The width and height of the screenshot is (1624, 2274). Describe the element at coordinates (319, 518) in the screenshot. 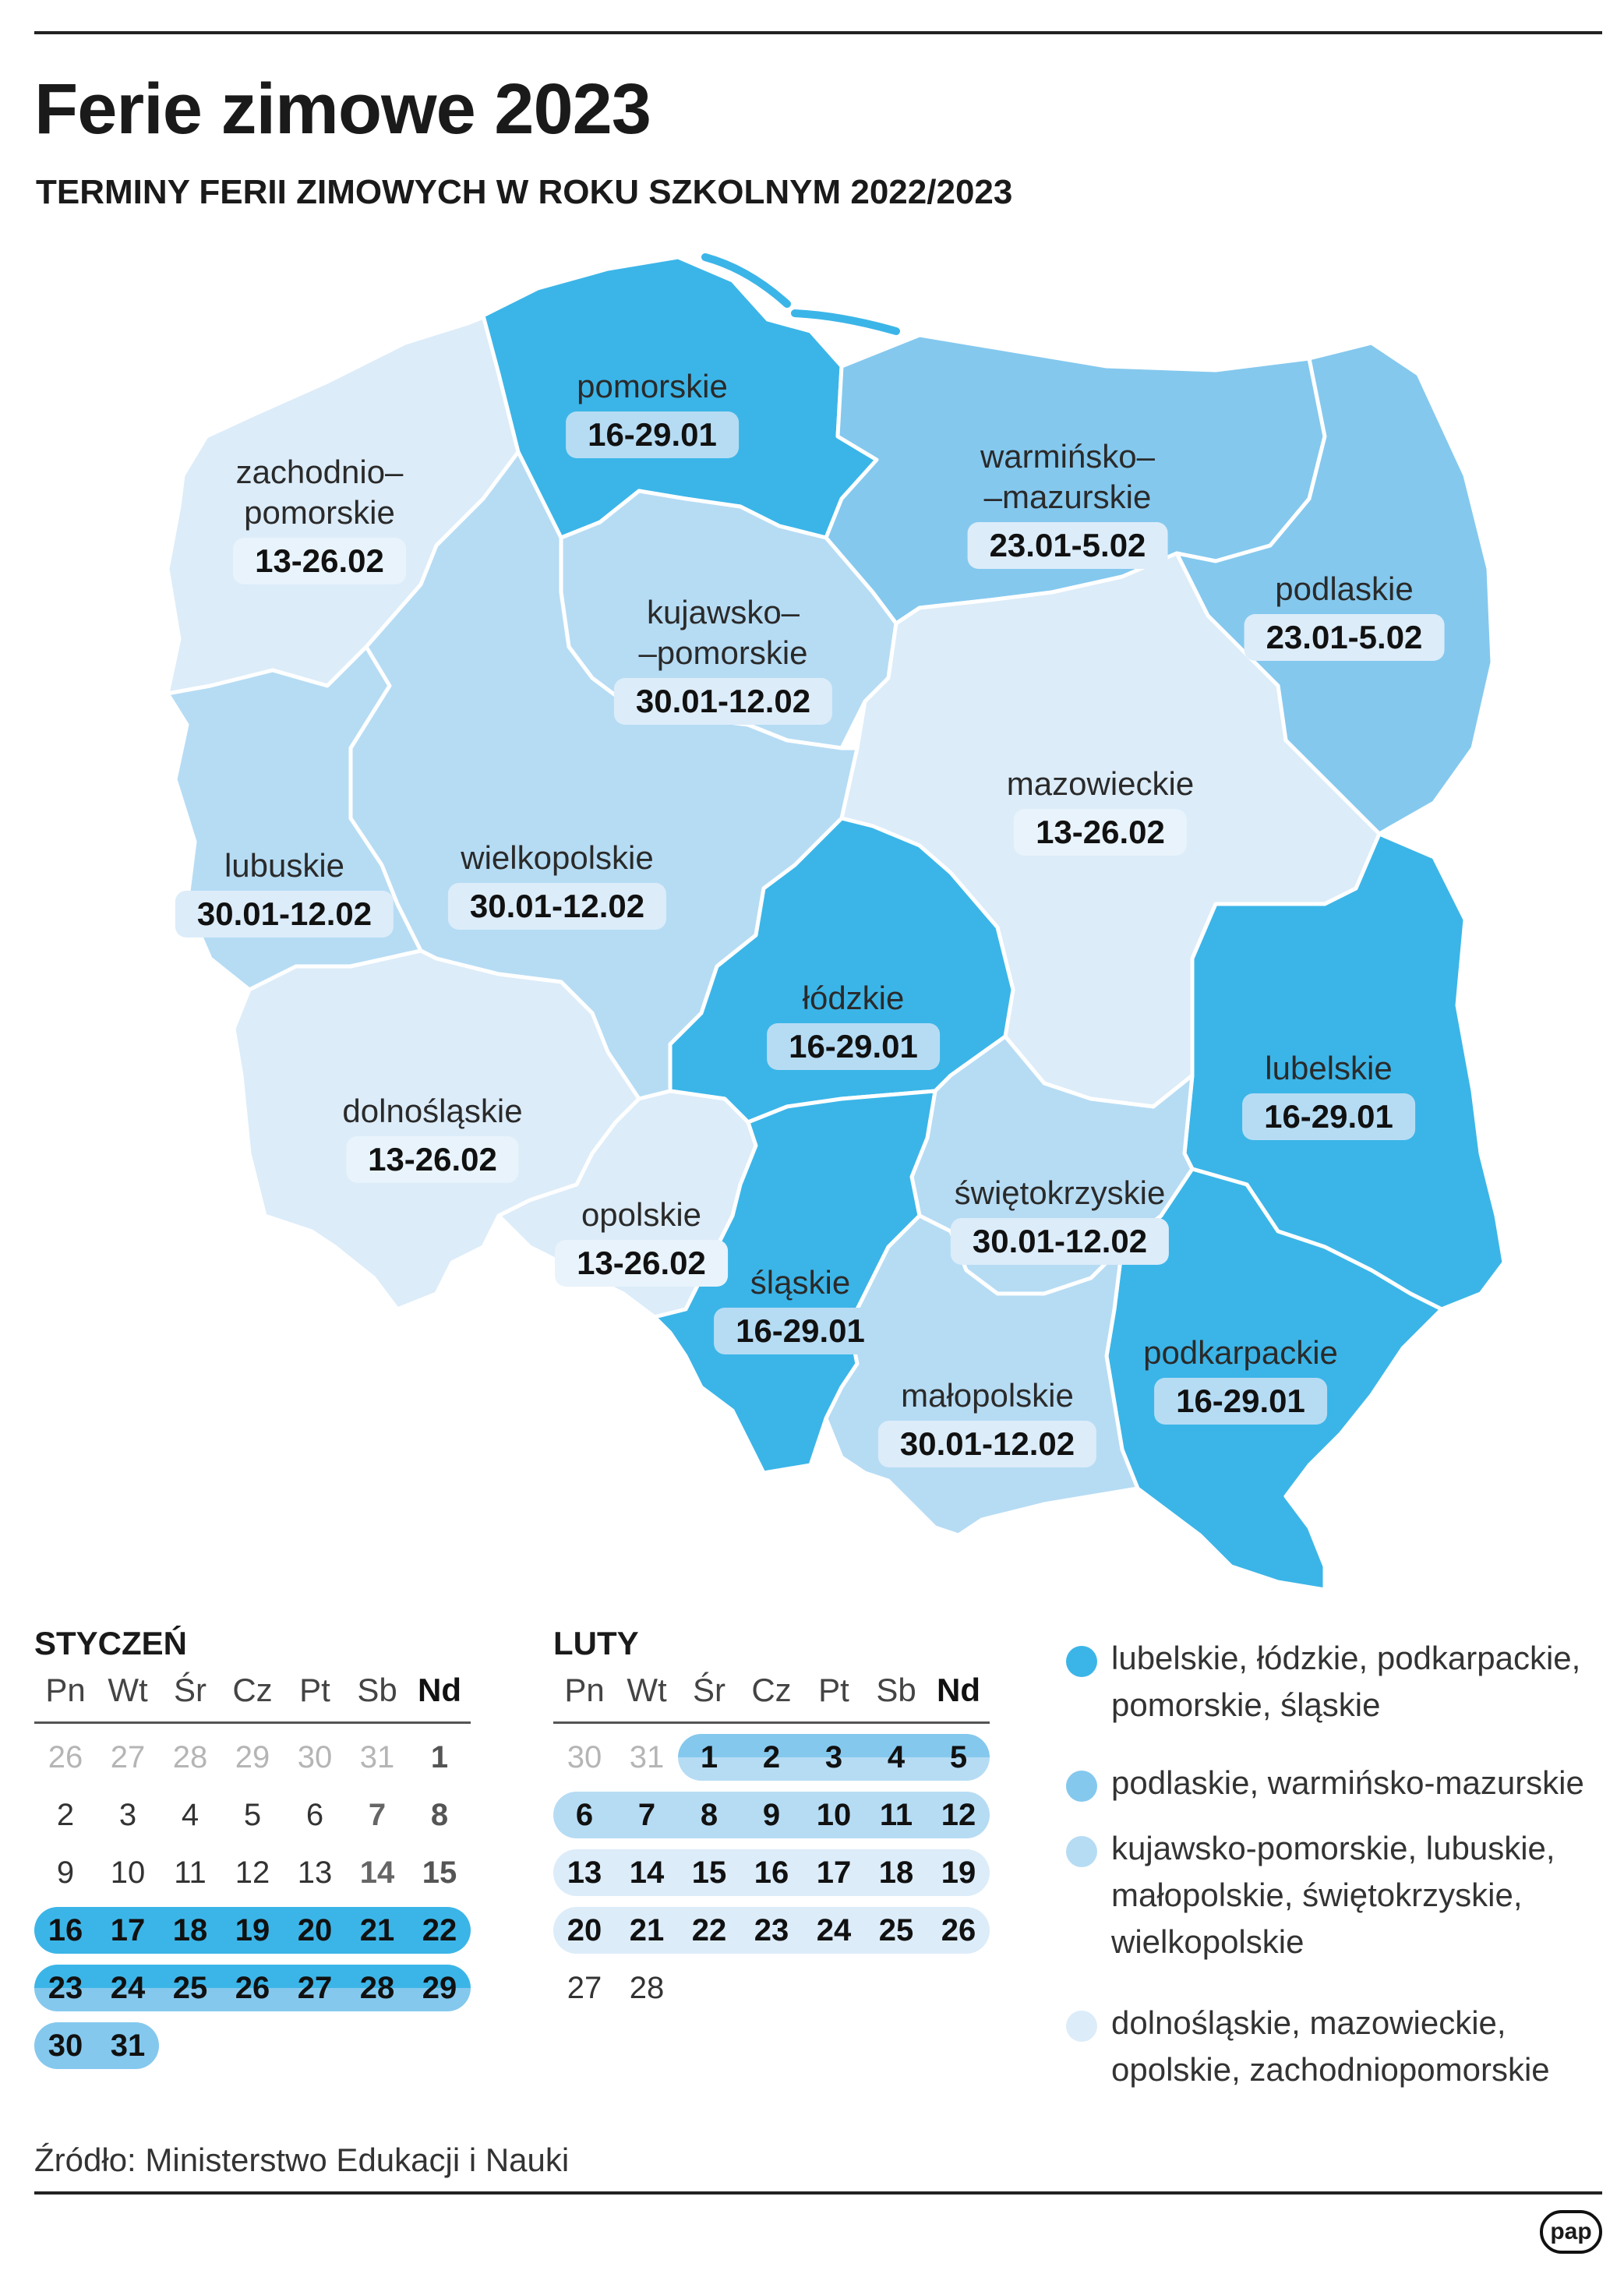

I see `region-label-zachodniopomorskie: zachodnio– pomorskie 13-26.02` at that location.